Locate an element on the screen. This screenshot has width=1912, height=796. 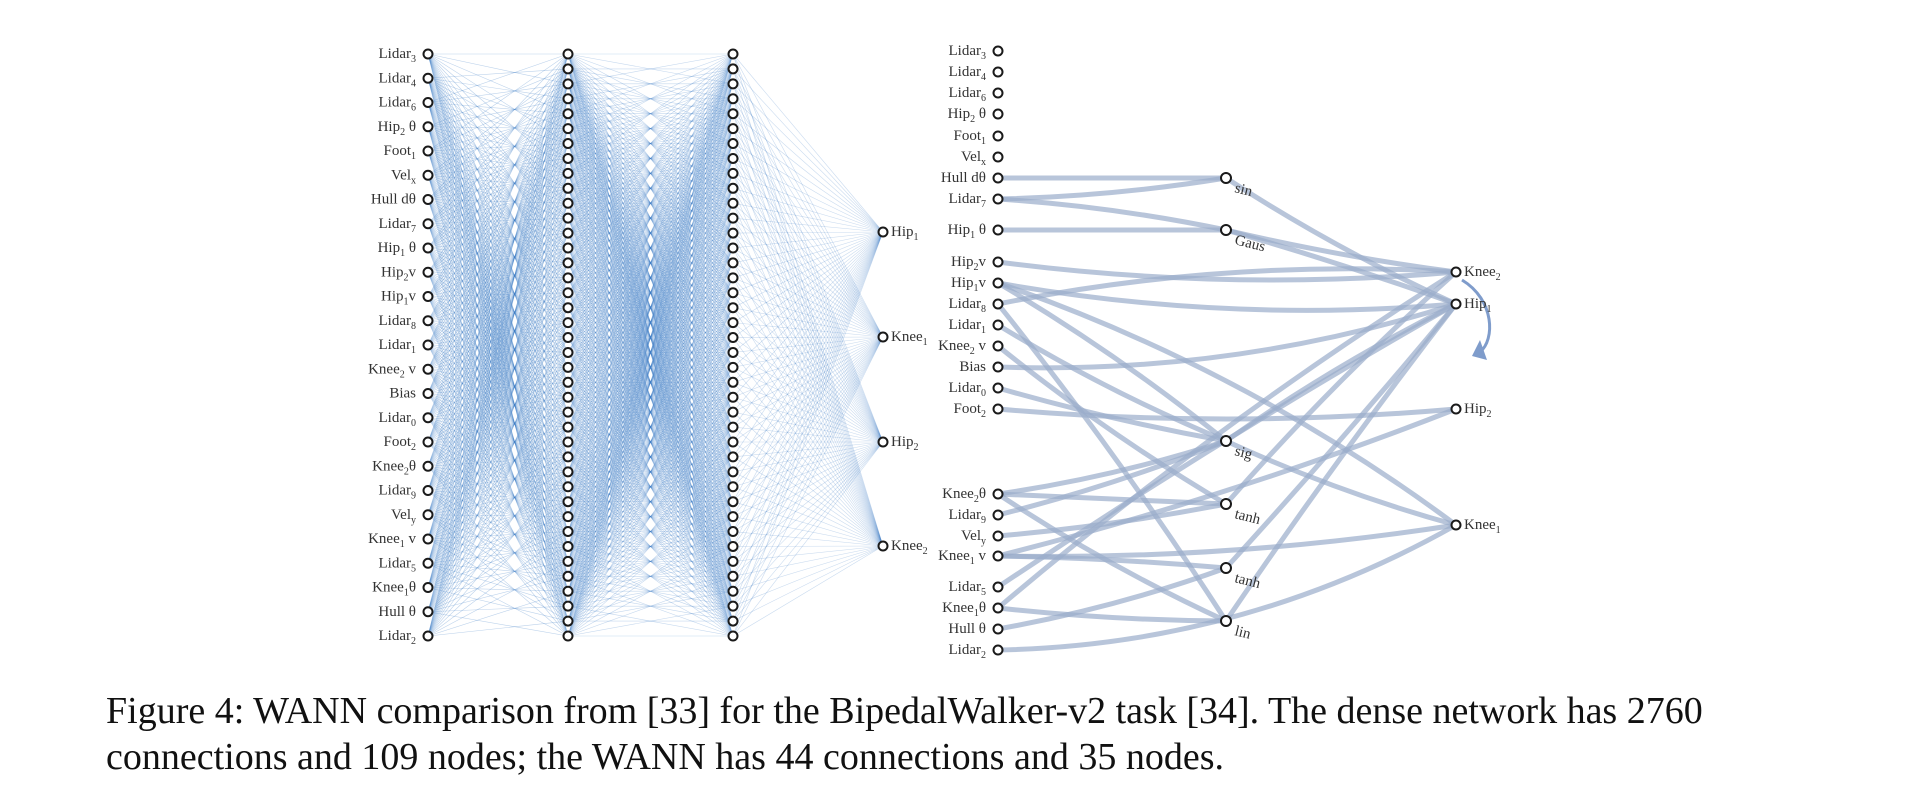
wann-input-label-2: Lidar6 is located at coordinates (967, 94).